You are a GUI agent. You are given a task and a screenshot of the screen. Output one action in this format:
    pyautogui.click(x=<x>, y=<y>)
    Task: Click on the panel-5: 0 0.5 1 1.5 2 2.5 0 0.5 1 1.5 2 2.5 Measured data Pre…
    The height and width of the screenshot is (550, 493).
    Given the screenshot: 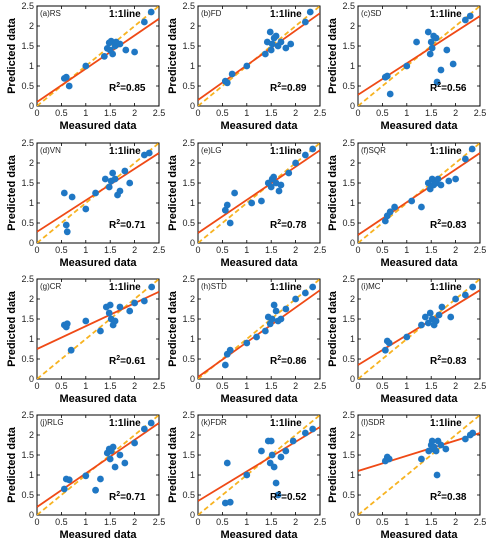 What is the action you would take?
    pyautogui.click(x=246, y=203)
    